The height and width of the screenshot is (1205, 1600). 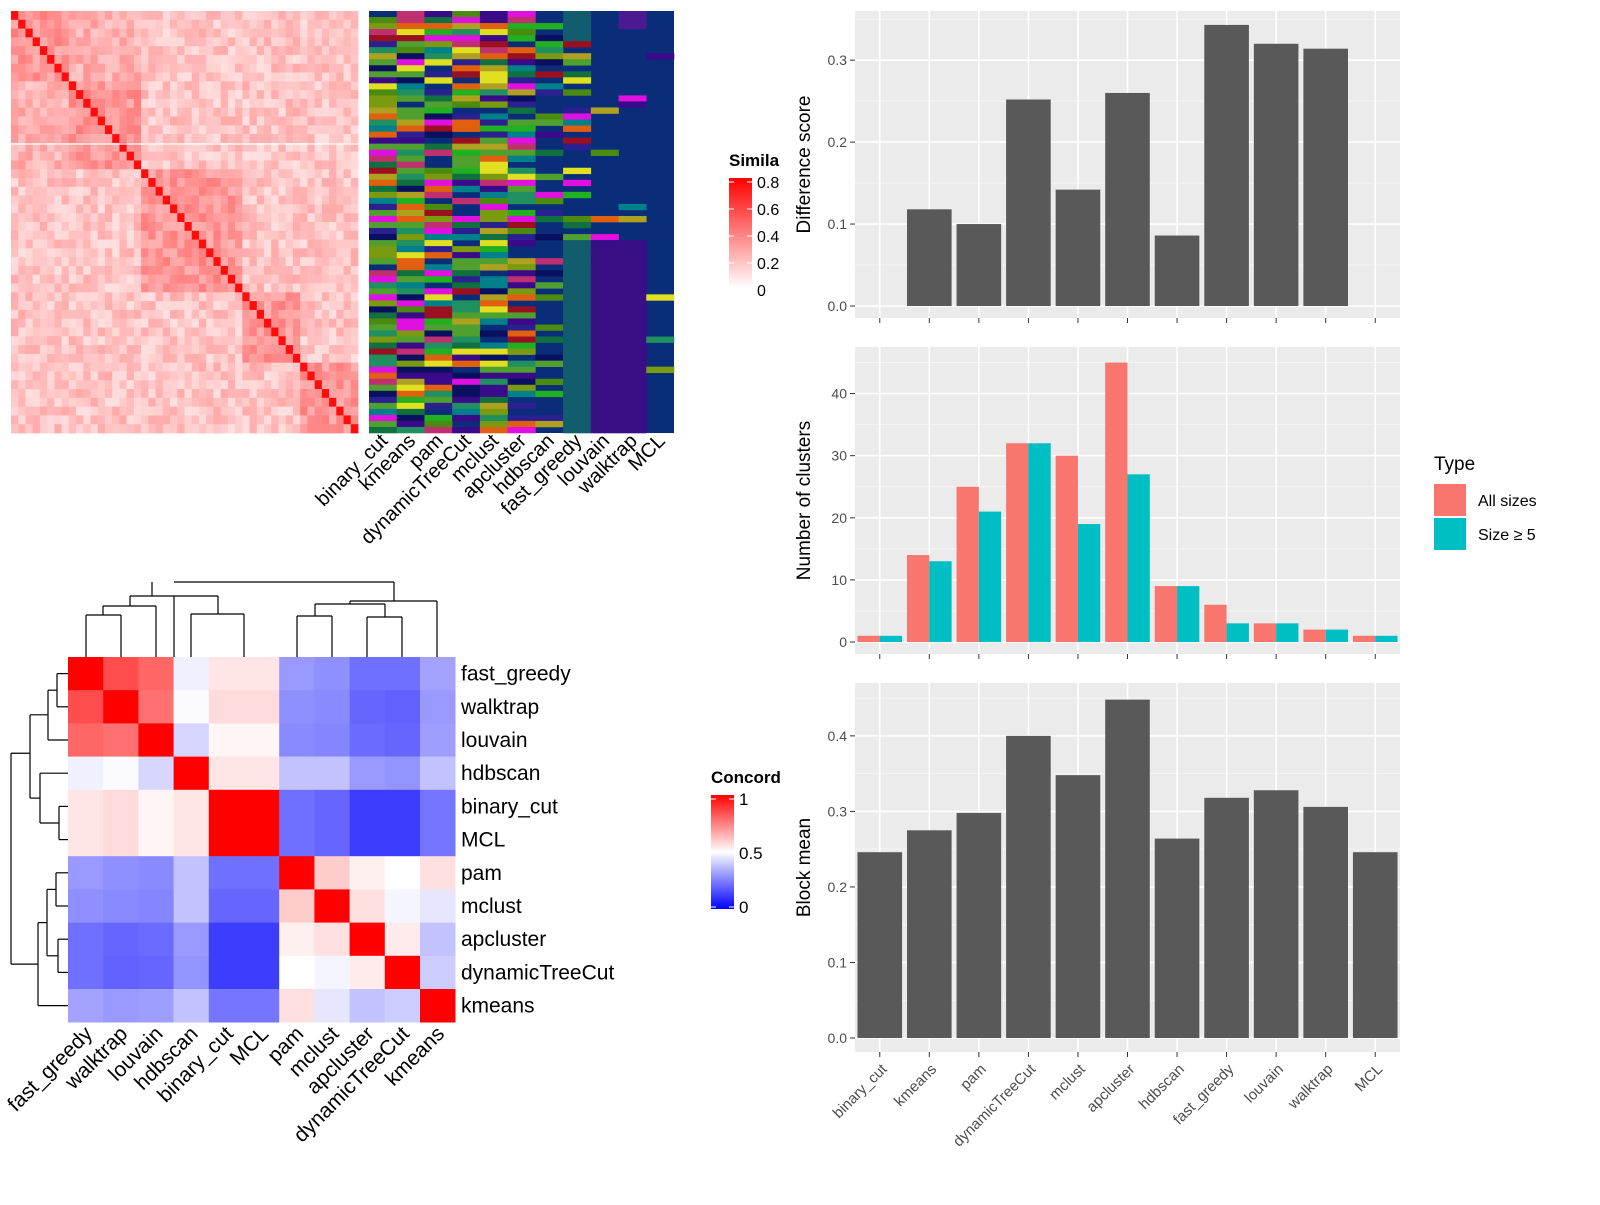 I want to click on bar-size-ge5, so click(x=1039, y=542).